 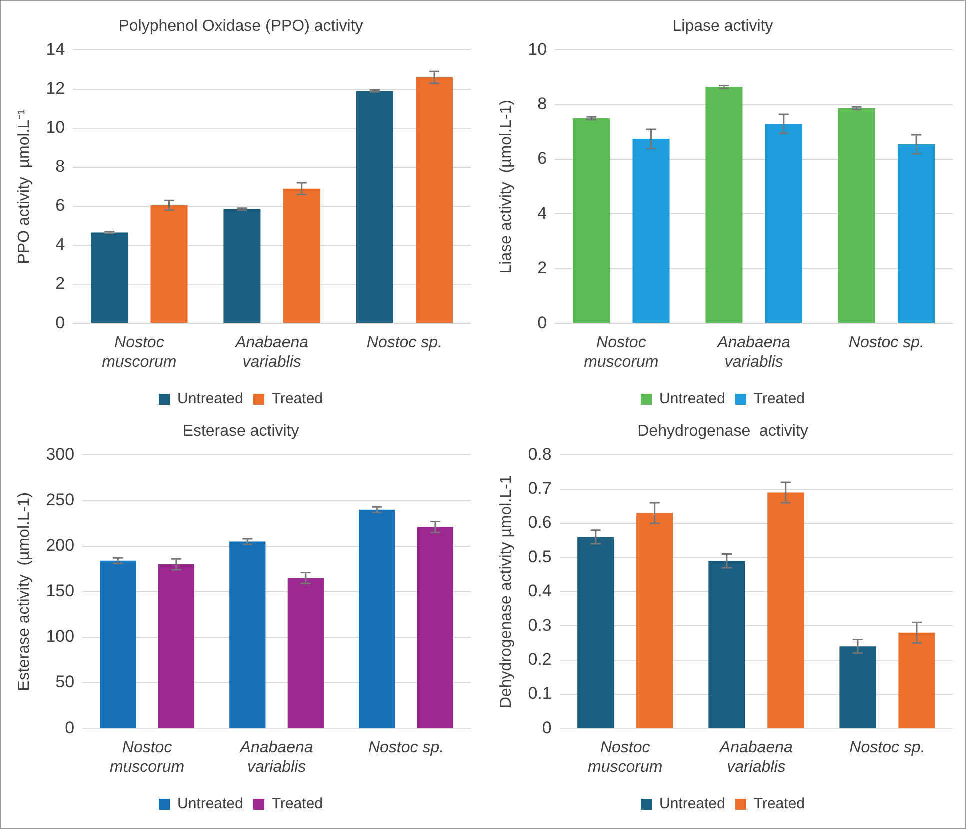 What do you see at coordinates (540, 591) in the screenshot?
I see `y-tick-label: 0.4` at bounding box center [540, 591].